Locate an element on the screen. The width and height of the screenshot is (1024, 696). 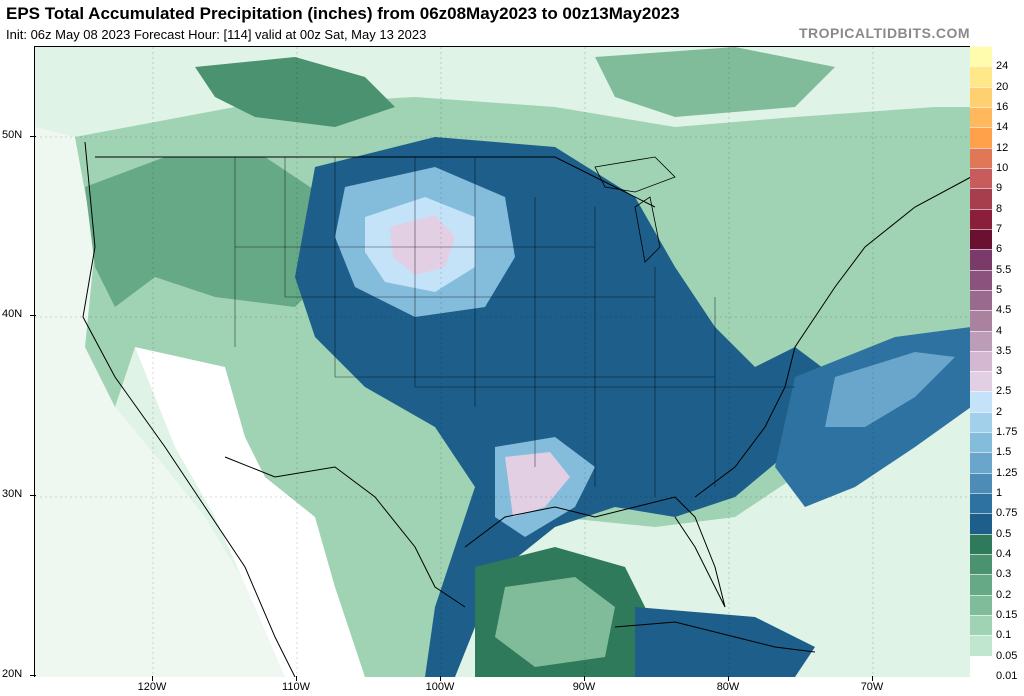
lon-label-90w: 90W is located at coordinates (584, 687).